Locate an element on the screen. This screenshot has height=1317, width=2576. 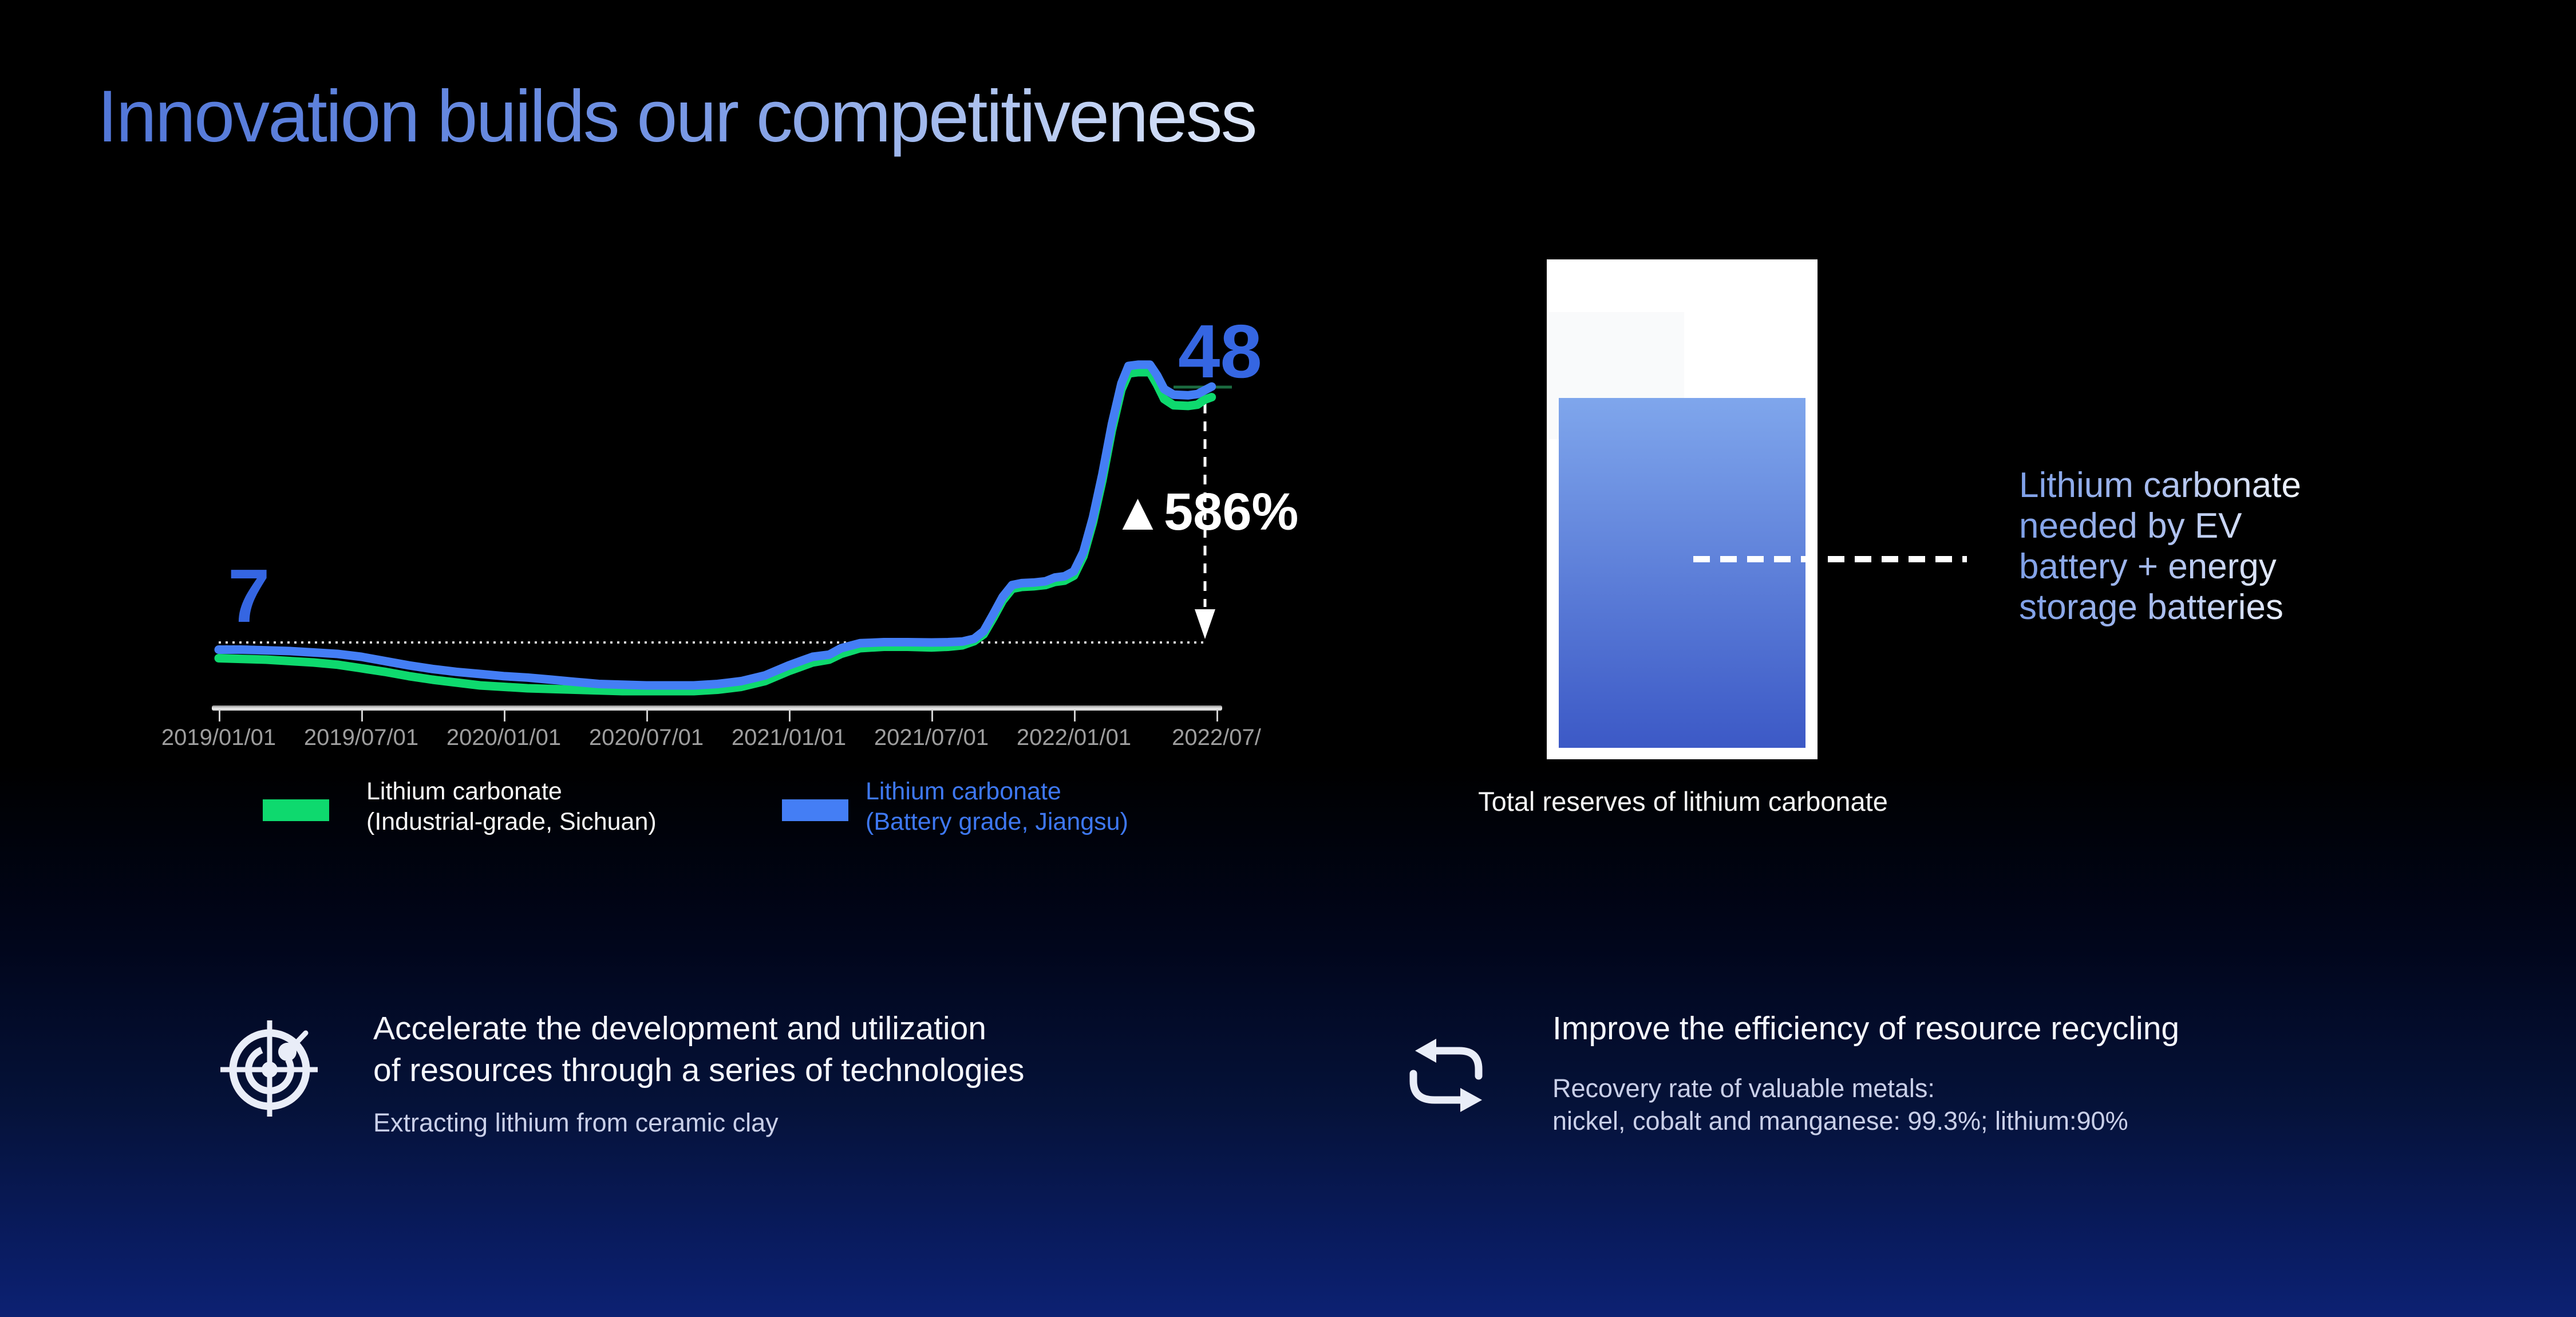
feature-sub-line: Recovery rate of valuable metals: is located at coordinates (1743, 1088).